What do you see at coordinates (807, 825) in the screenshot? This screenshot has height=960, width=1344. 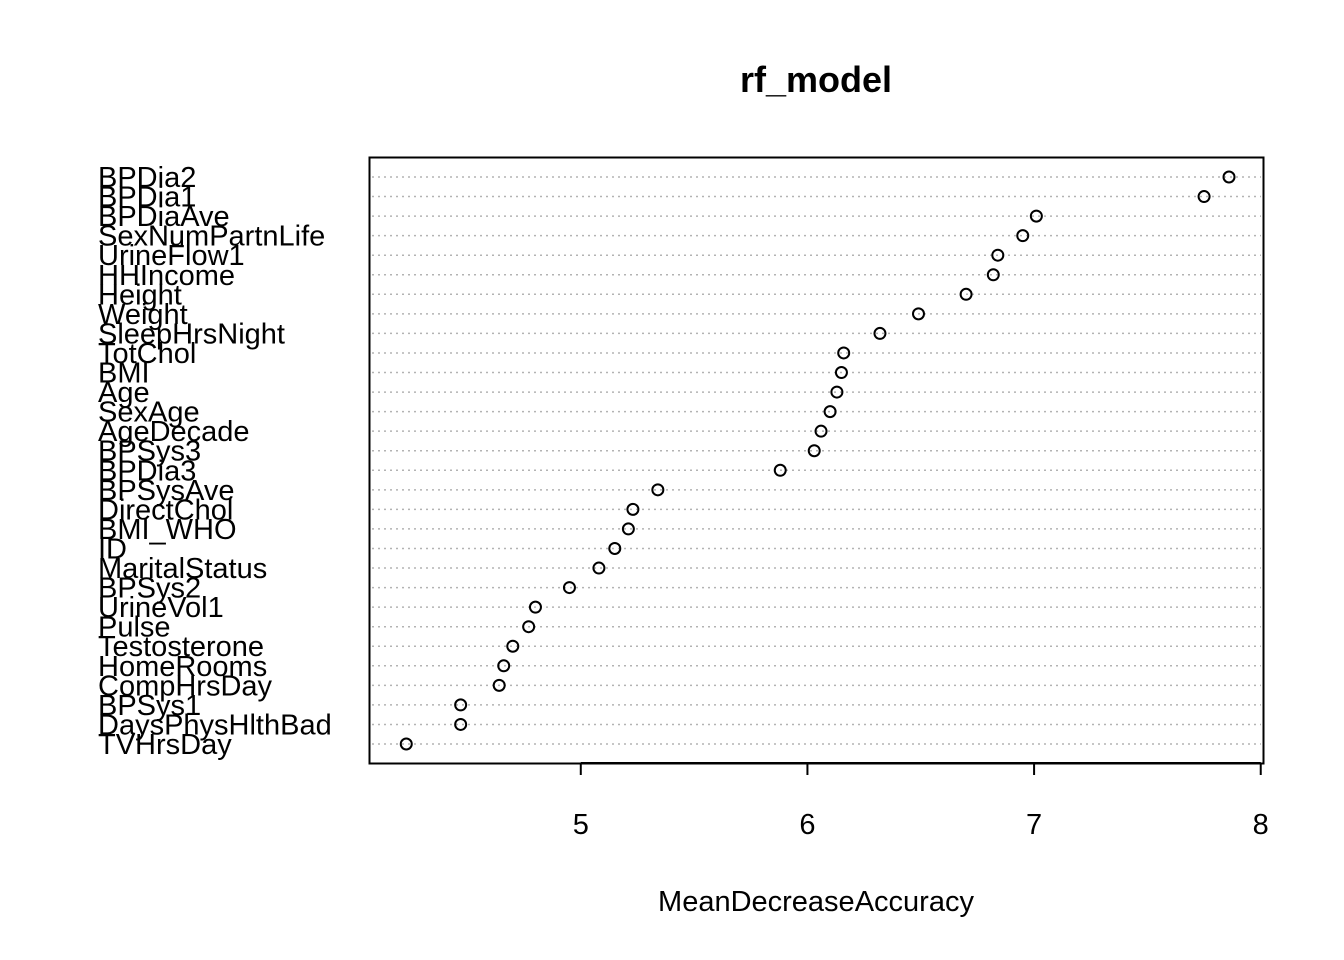 I see `x-tick-label: 6` at bounding box center [807, 825].